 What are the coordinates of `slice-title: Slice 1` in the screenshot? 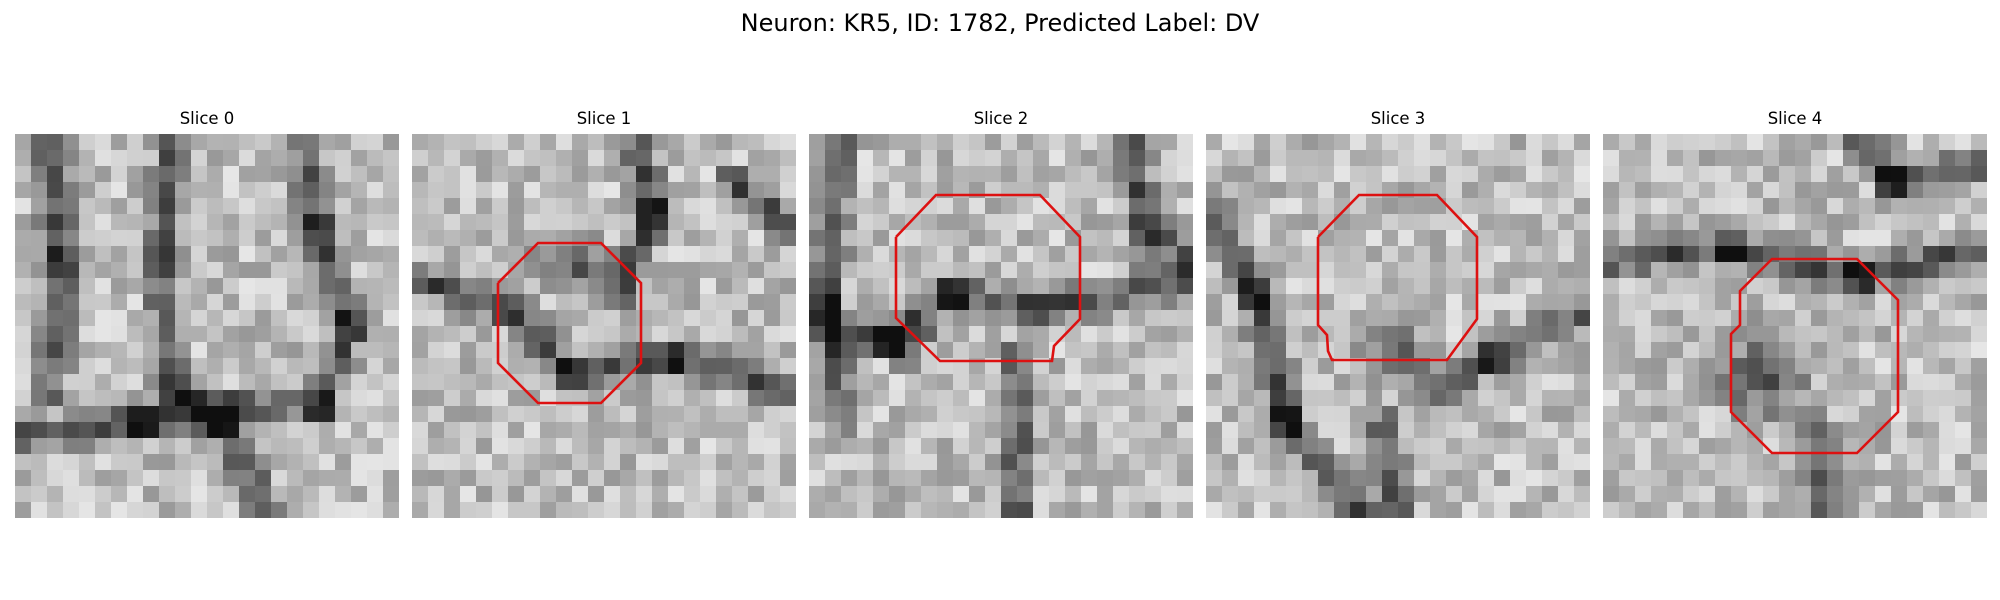 It's located at (604, 118).